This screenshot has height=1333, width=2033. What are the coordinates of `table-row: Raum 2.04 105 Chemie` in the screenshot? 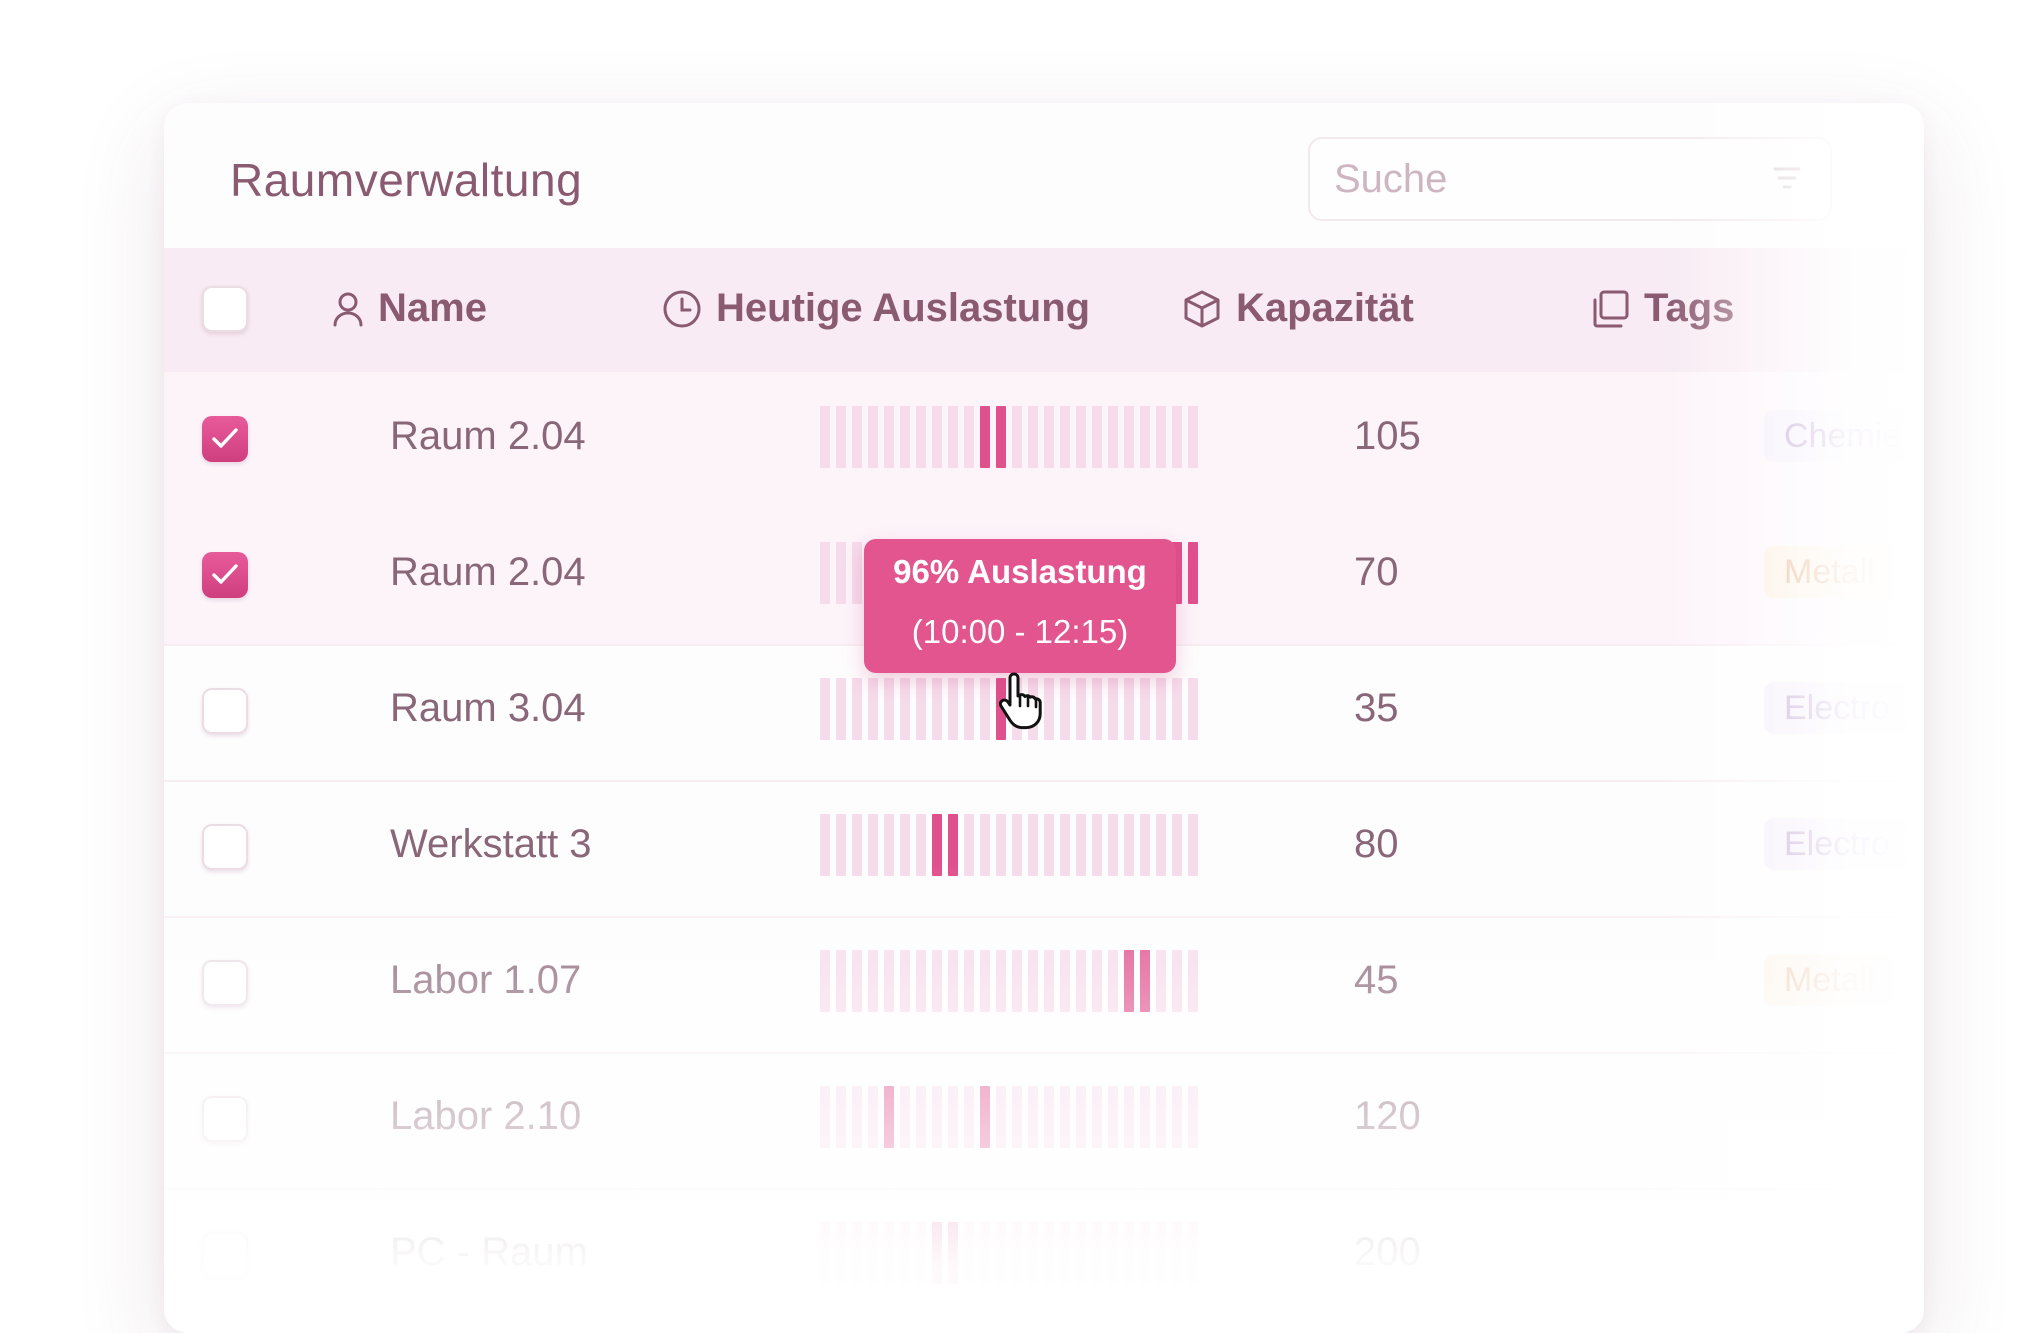 It's located at (1044, 441).